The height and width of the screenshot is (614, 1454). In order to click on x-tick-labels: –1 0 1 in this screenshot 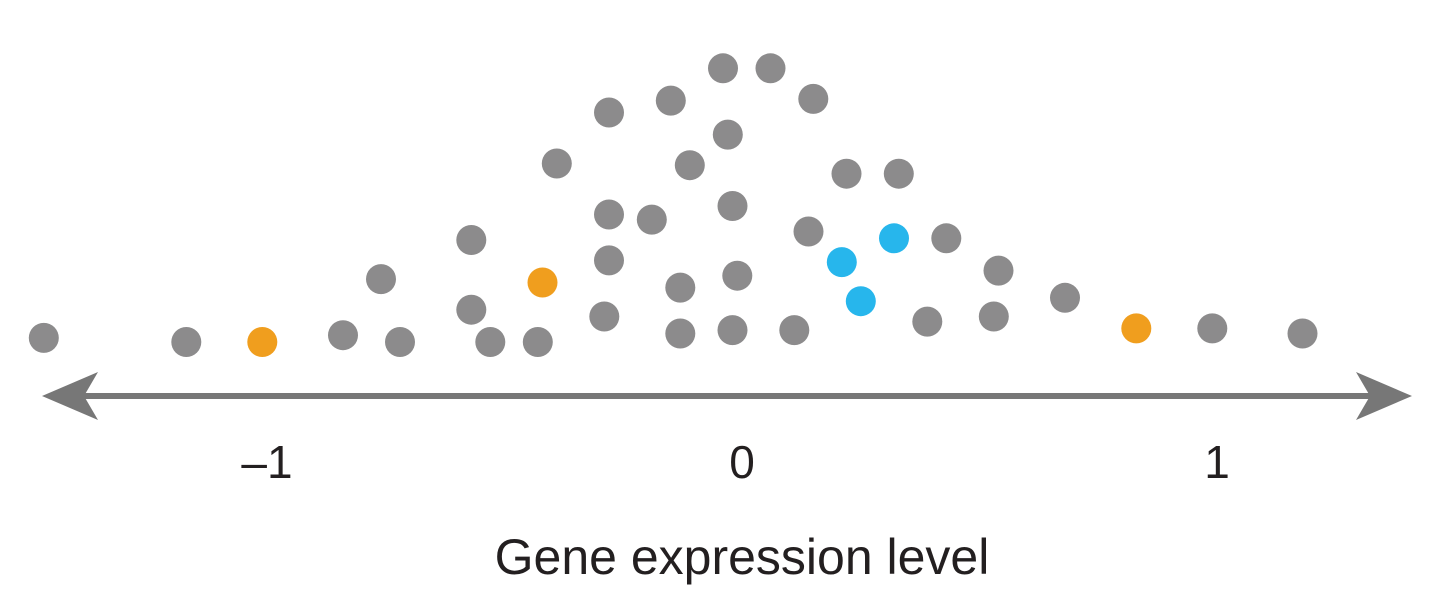, I will do `click(735, 462)`.